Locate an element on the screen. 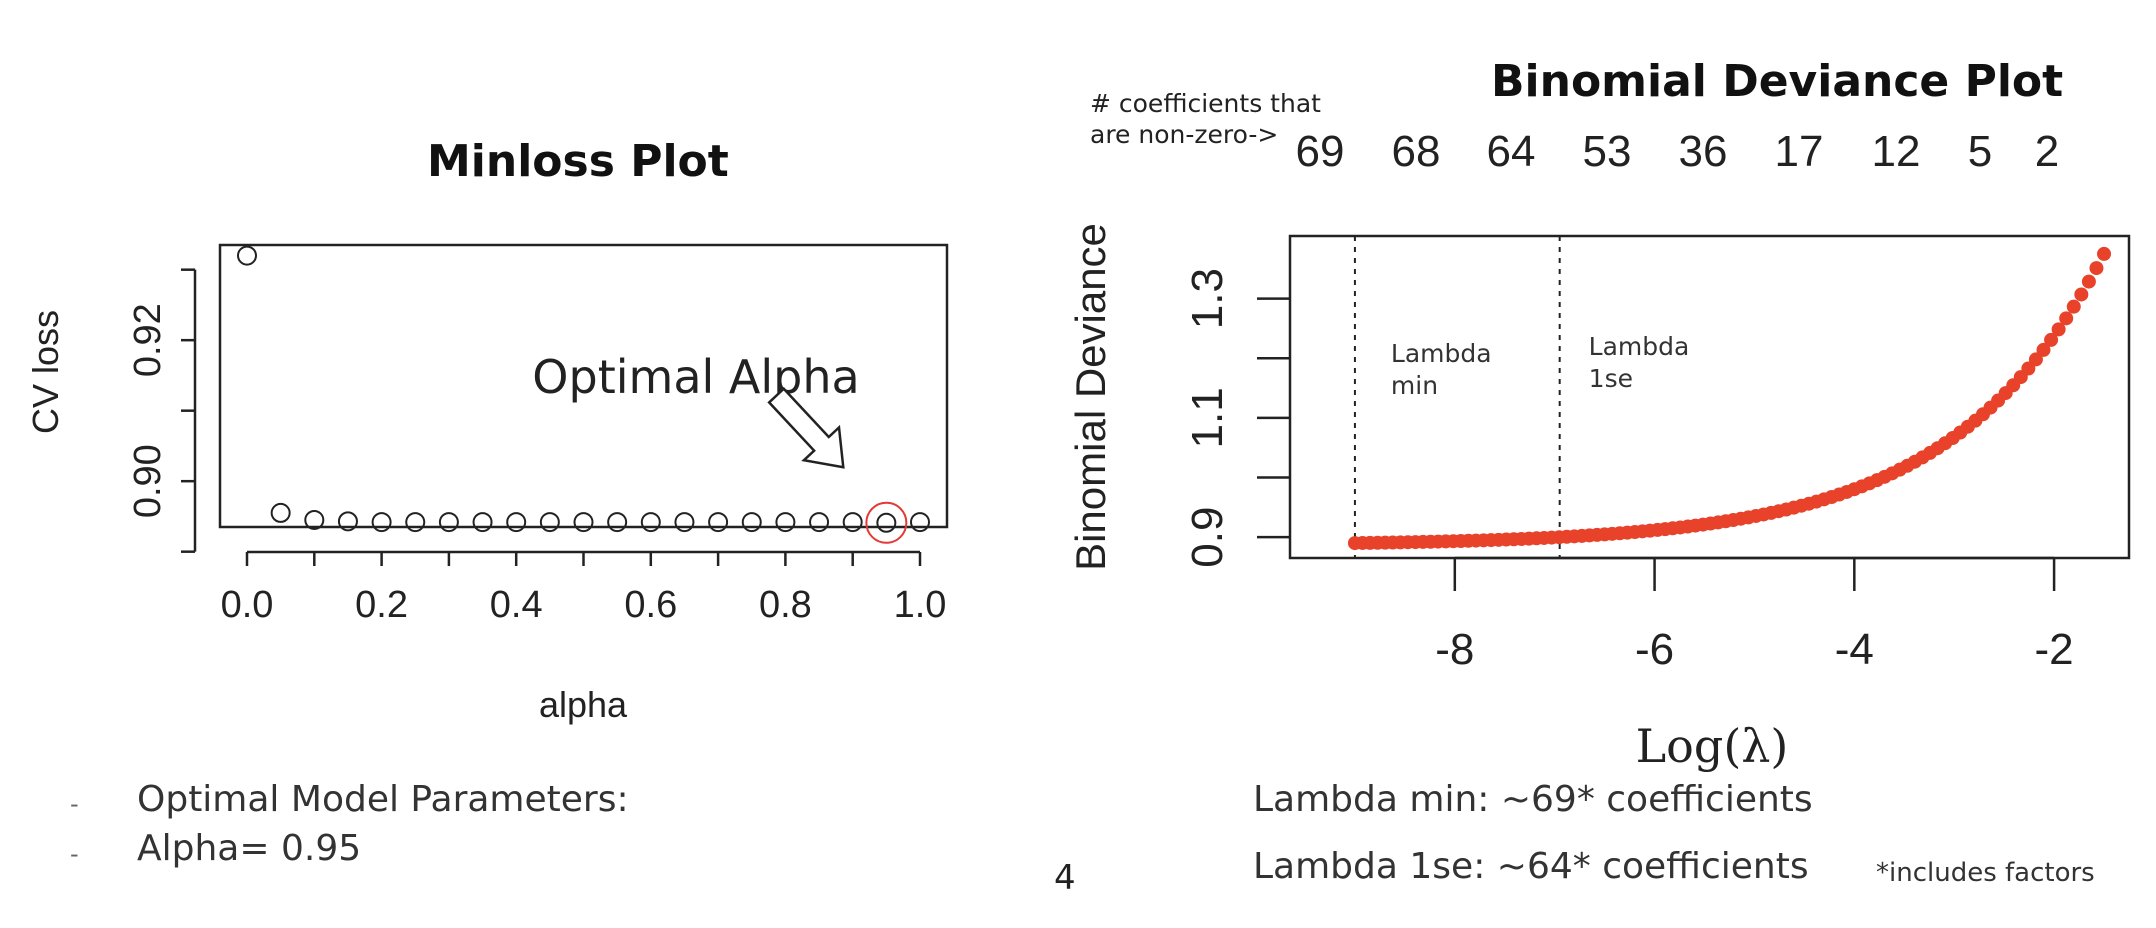  deviance-reference-lines: Lambda min Lambda 1se is located at coordinates (1521, 397).